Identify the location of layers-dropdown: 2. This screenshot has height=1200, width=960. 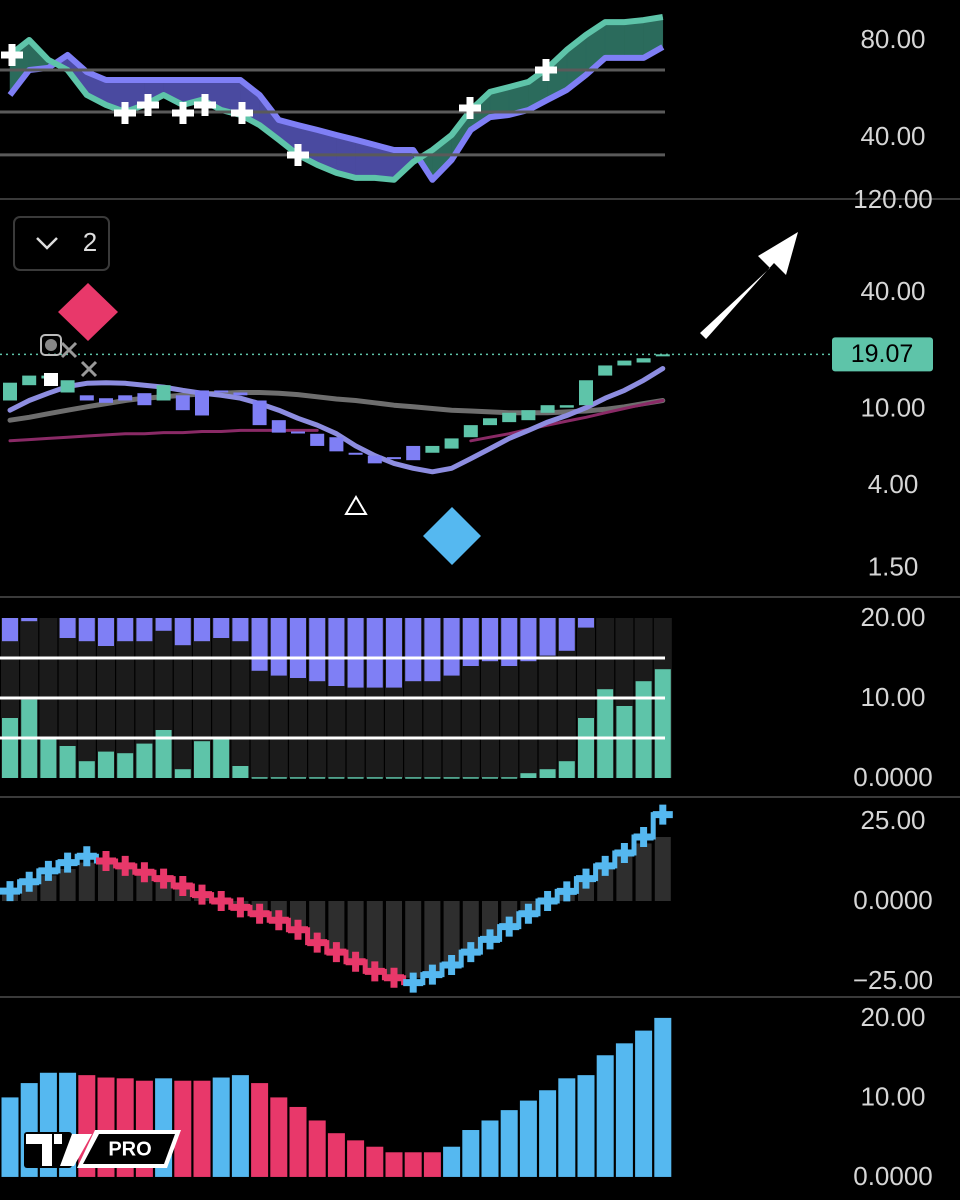
(61, 243).